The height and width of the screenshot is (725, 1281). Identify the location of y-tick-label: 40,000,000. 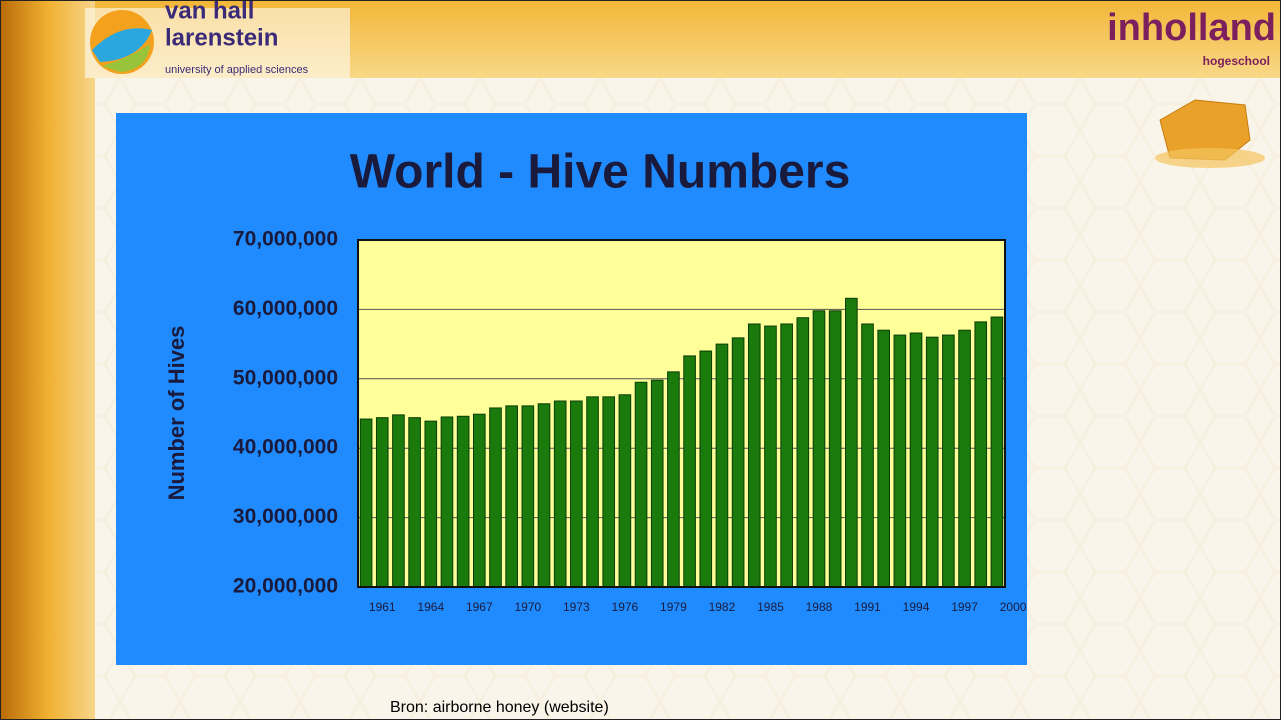
(285, 447).